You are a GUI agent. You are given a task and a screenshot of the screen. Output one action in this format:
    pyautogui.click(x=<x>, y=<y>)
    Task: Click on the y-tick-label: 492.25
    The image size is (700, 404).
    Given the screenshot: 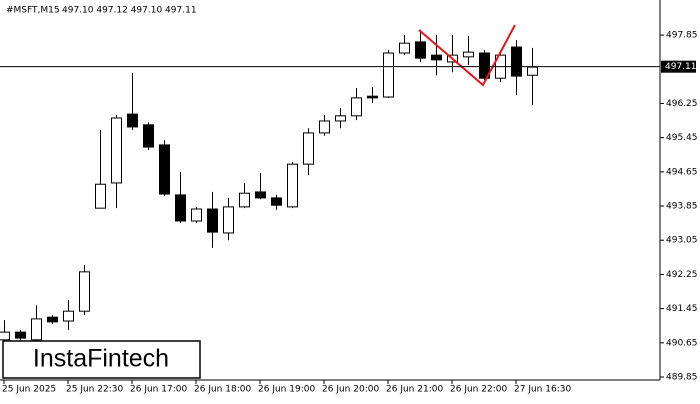 What is the action you would take?
    pyautogui.click(x=682, y=275)
    